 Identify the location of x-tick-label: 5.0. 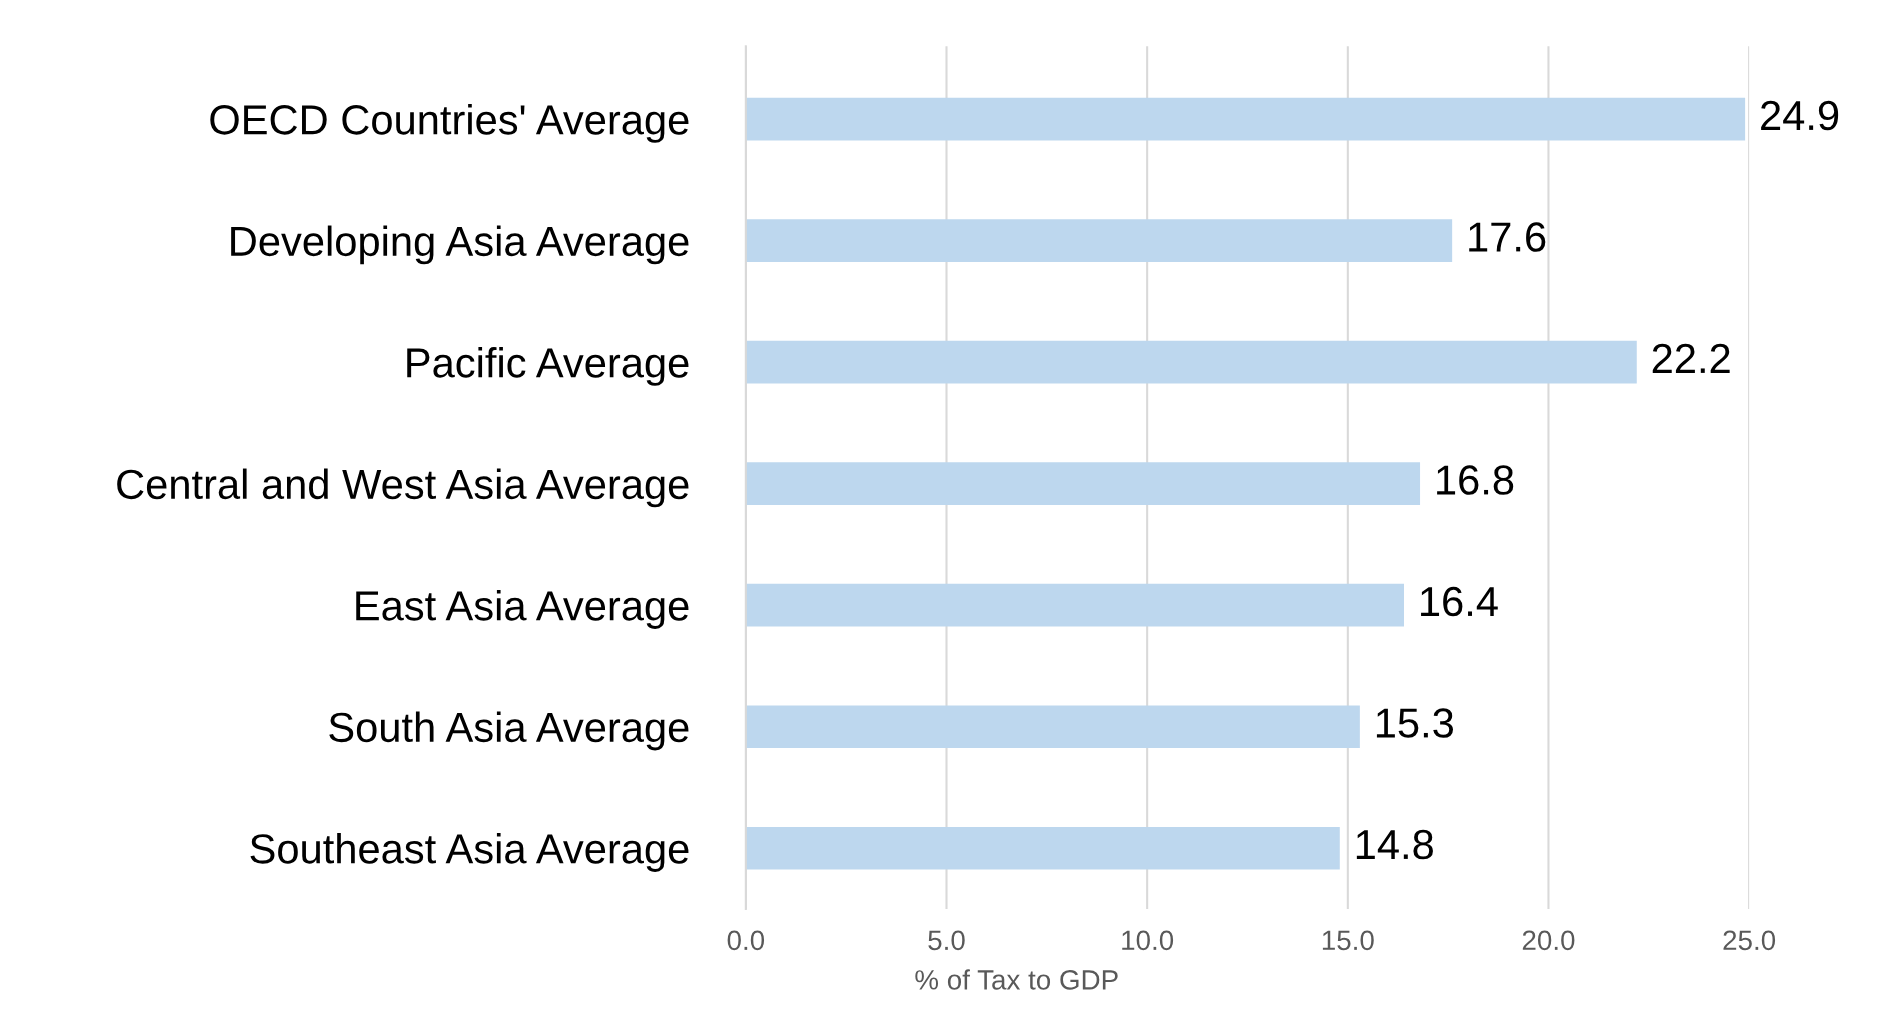
(946, 940).